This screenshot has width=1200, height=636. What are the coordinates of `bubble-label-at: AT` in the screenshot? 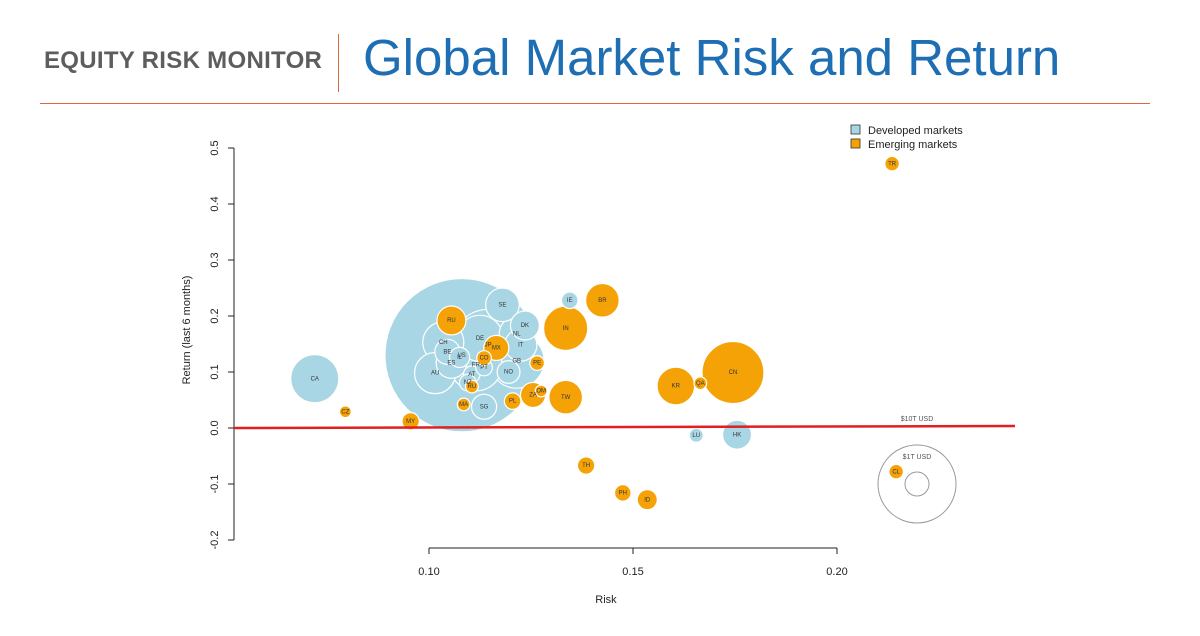 It's located at (472, 375).